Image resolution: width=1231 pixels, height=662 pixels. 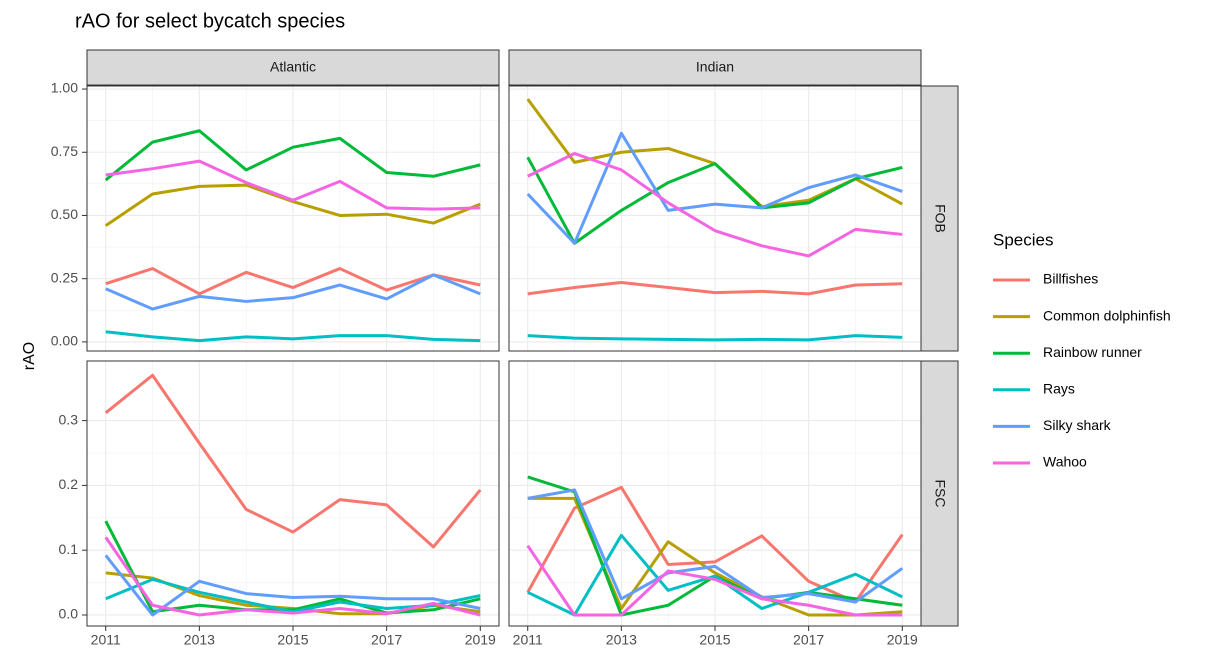 I want to click on legend-label: Silky shark, so click(x=1077, y=425).